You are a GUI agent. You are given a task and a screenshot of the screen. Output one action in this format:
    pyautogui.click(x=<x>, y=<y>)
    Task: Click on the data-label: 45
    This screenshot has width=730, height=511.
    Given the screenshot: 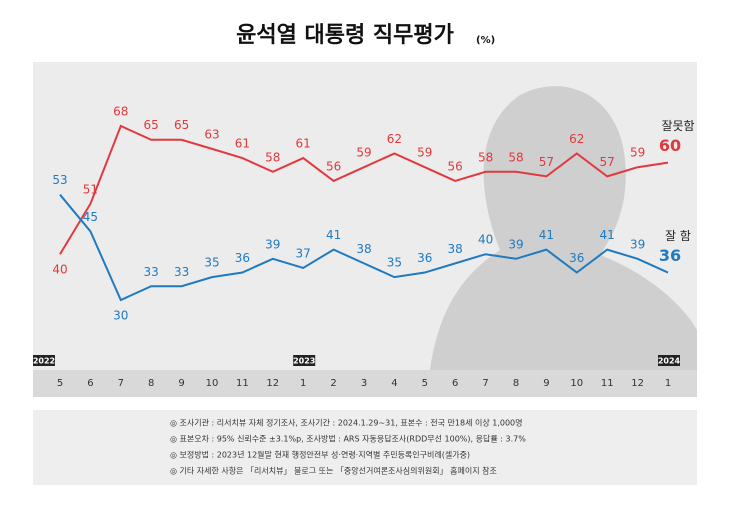 What is the action you would take?
    pyautogui.click(x=90, y=217)
    